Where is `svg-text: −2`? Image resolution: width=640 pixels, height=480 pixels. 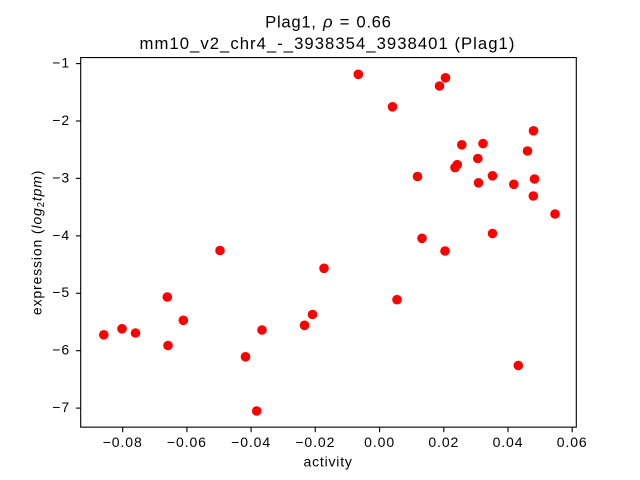
svg-text: −2 is located at coordinates (61, 120).